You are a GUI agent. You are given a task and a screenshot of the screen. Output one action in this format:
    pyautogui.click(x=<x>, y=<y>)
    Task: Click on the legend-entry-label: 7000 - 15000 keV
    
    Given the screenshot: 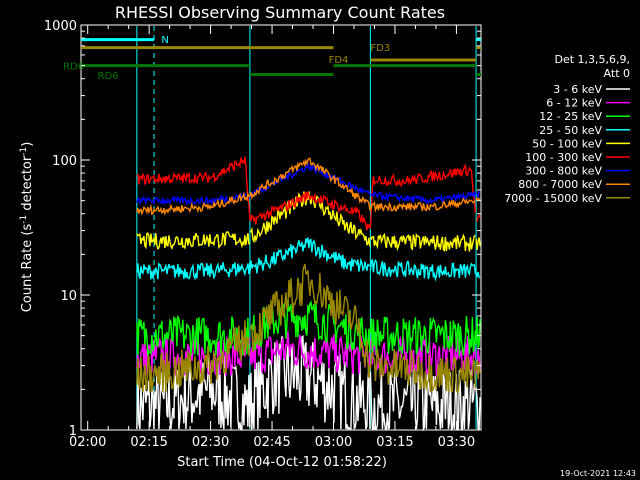 What is the action you would take?
    pyautogui.click(x=553, y=198)
    